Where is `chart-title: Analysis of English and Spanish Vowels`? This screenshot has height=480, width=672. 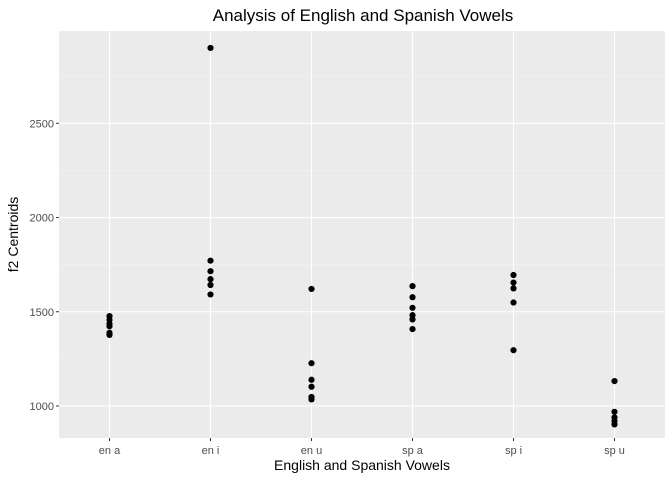
chart-title: Analysis of English and Spanish Vowels is located at coordinates (363, 15).